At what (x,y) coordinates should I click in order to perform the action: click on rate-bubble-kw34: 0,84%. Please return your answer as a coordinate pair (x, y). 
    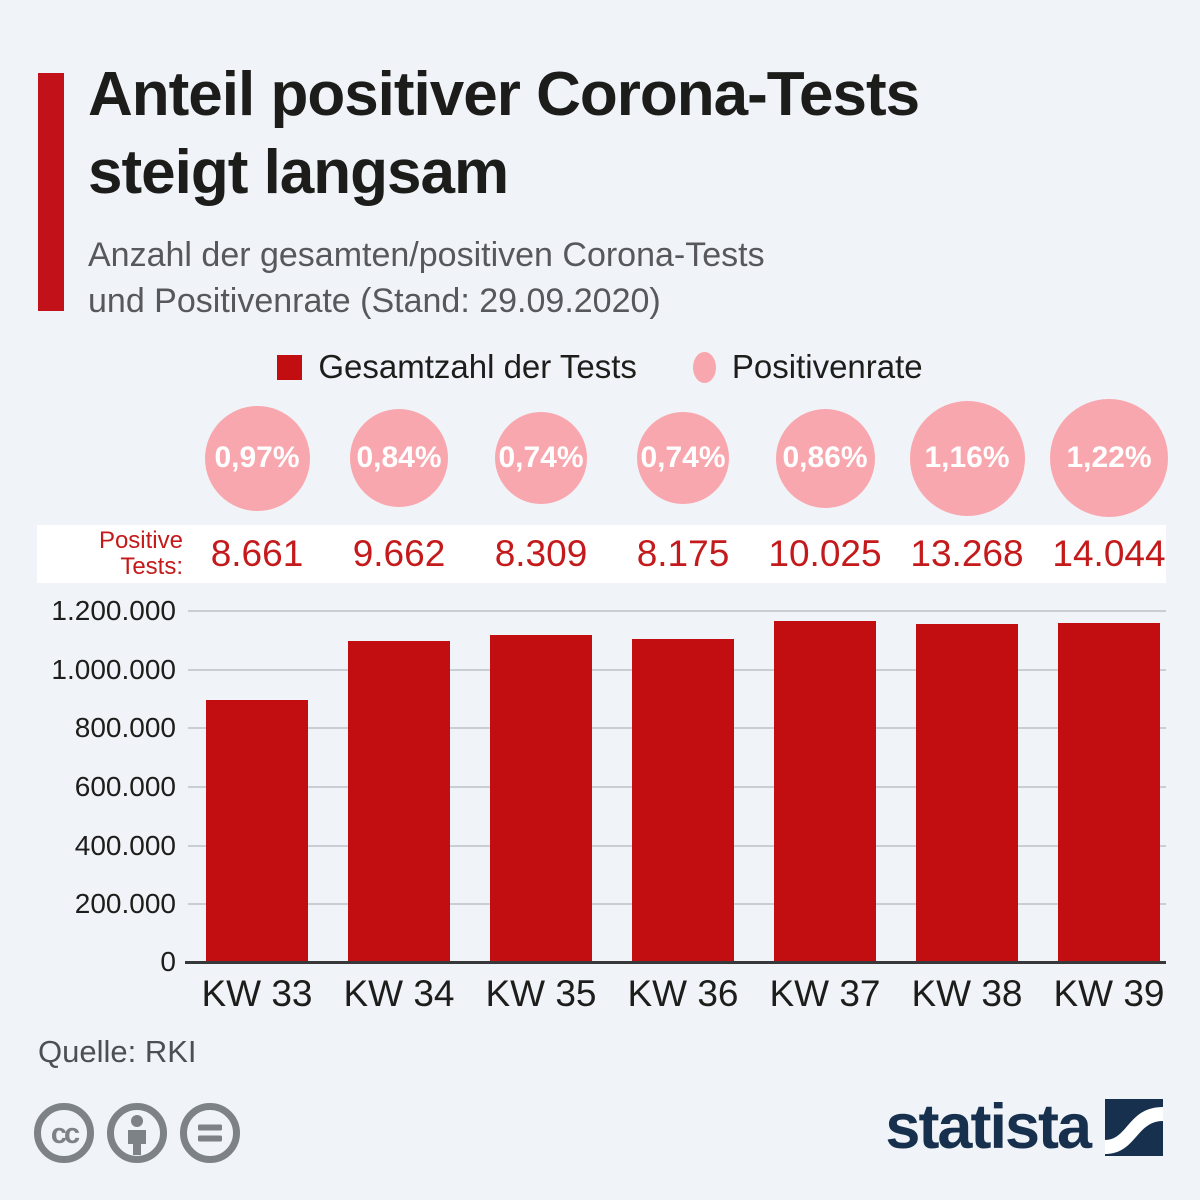
    Looking at the image, I should click on (399, 458).